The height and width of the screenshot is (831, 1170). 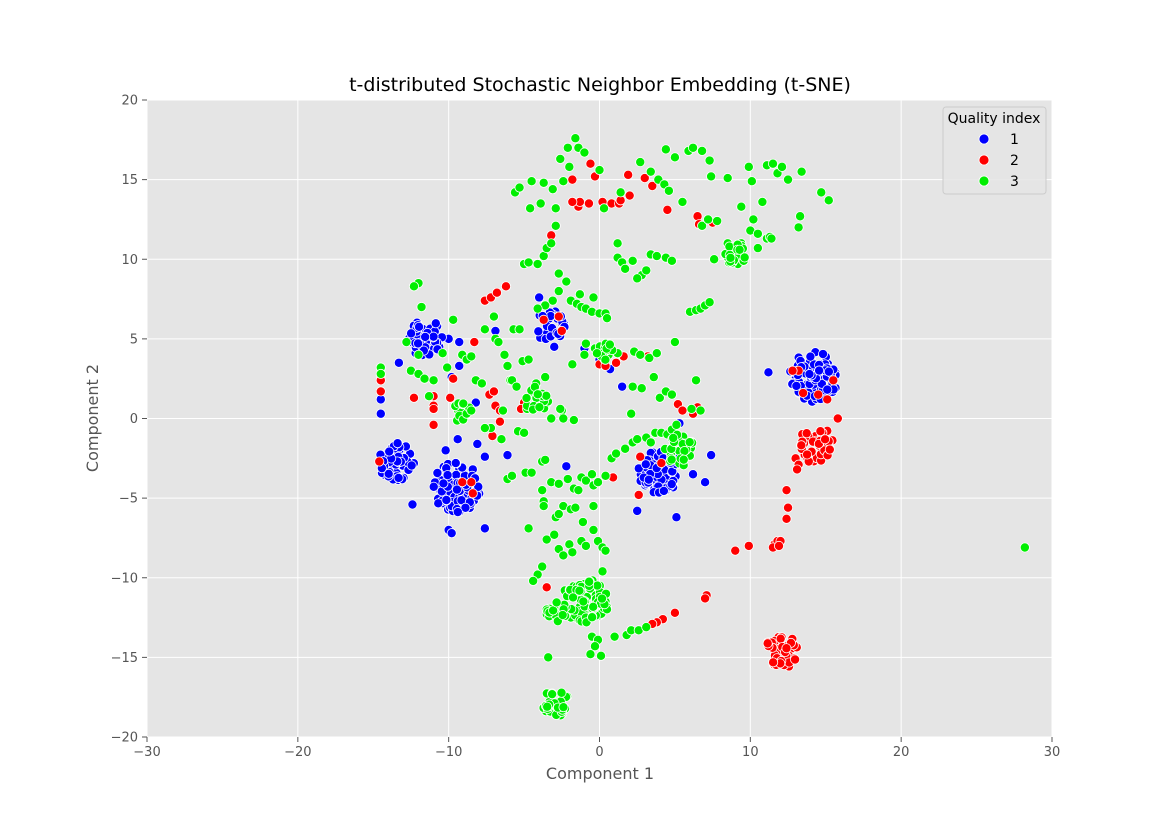 I want to click on x-tick-label: −20, so click(x=297, y=752).